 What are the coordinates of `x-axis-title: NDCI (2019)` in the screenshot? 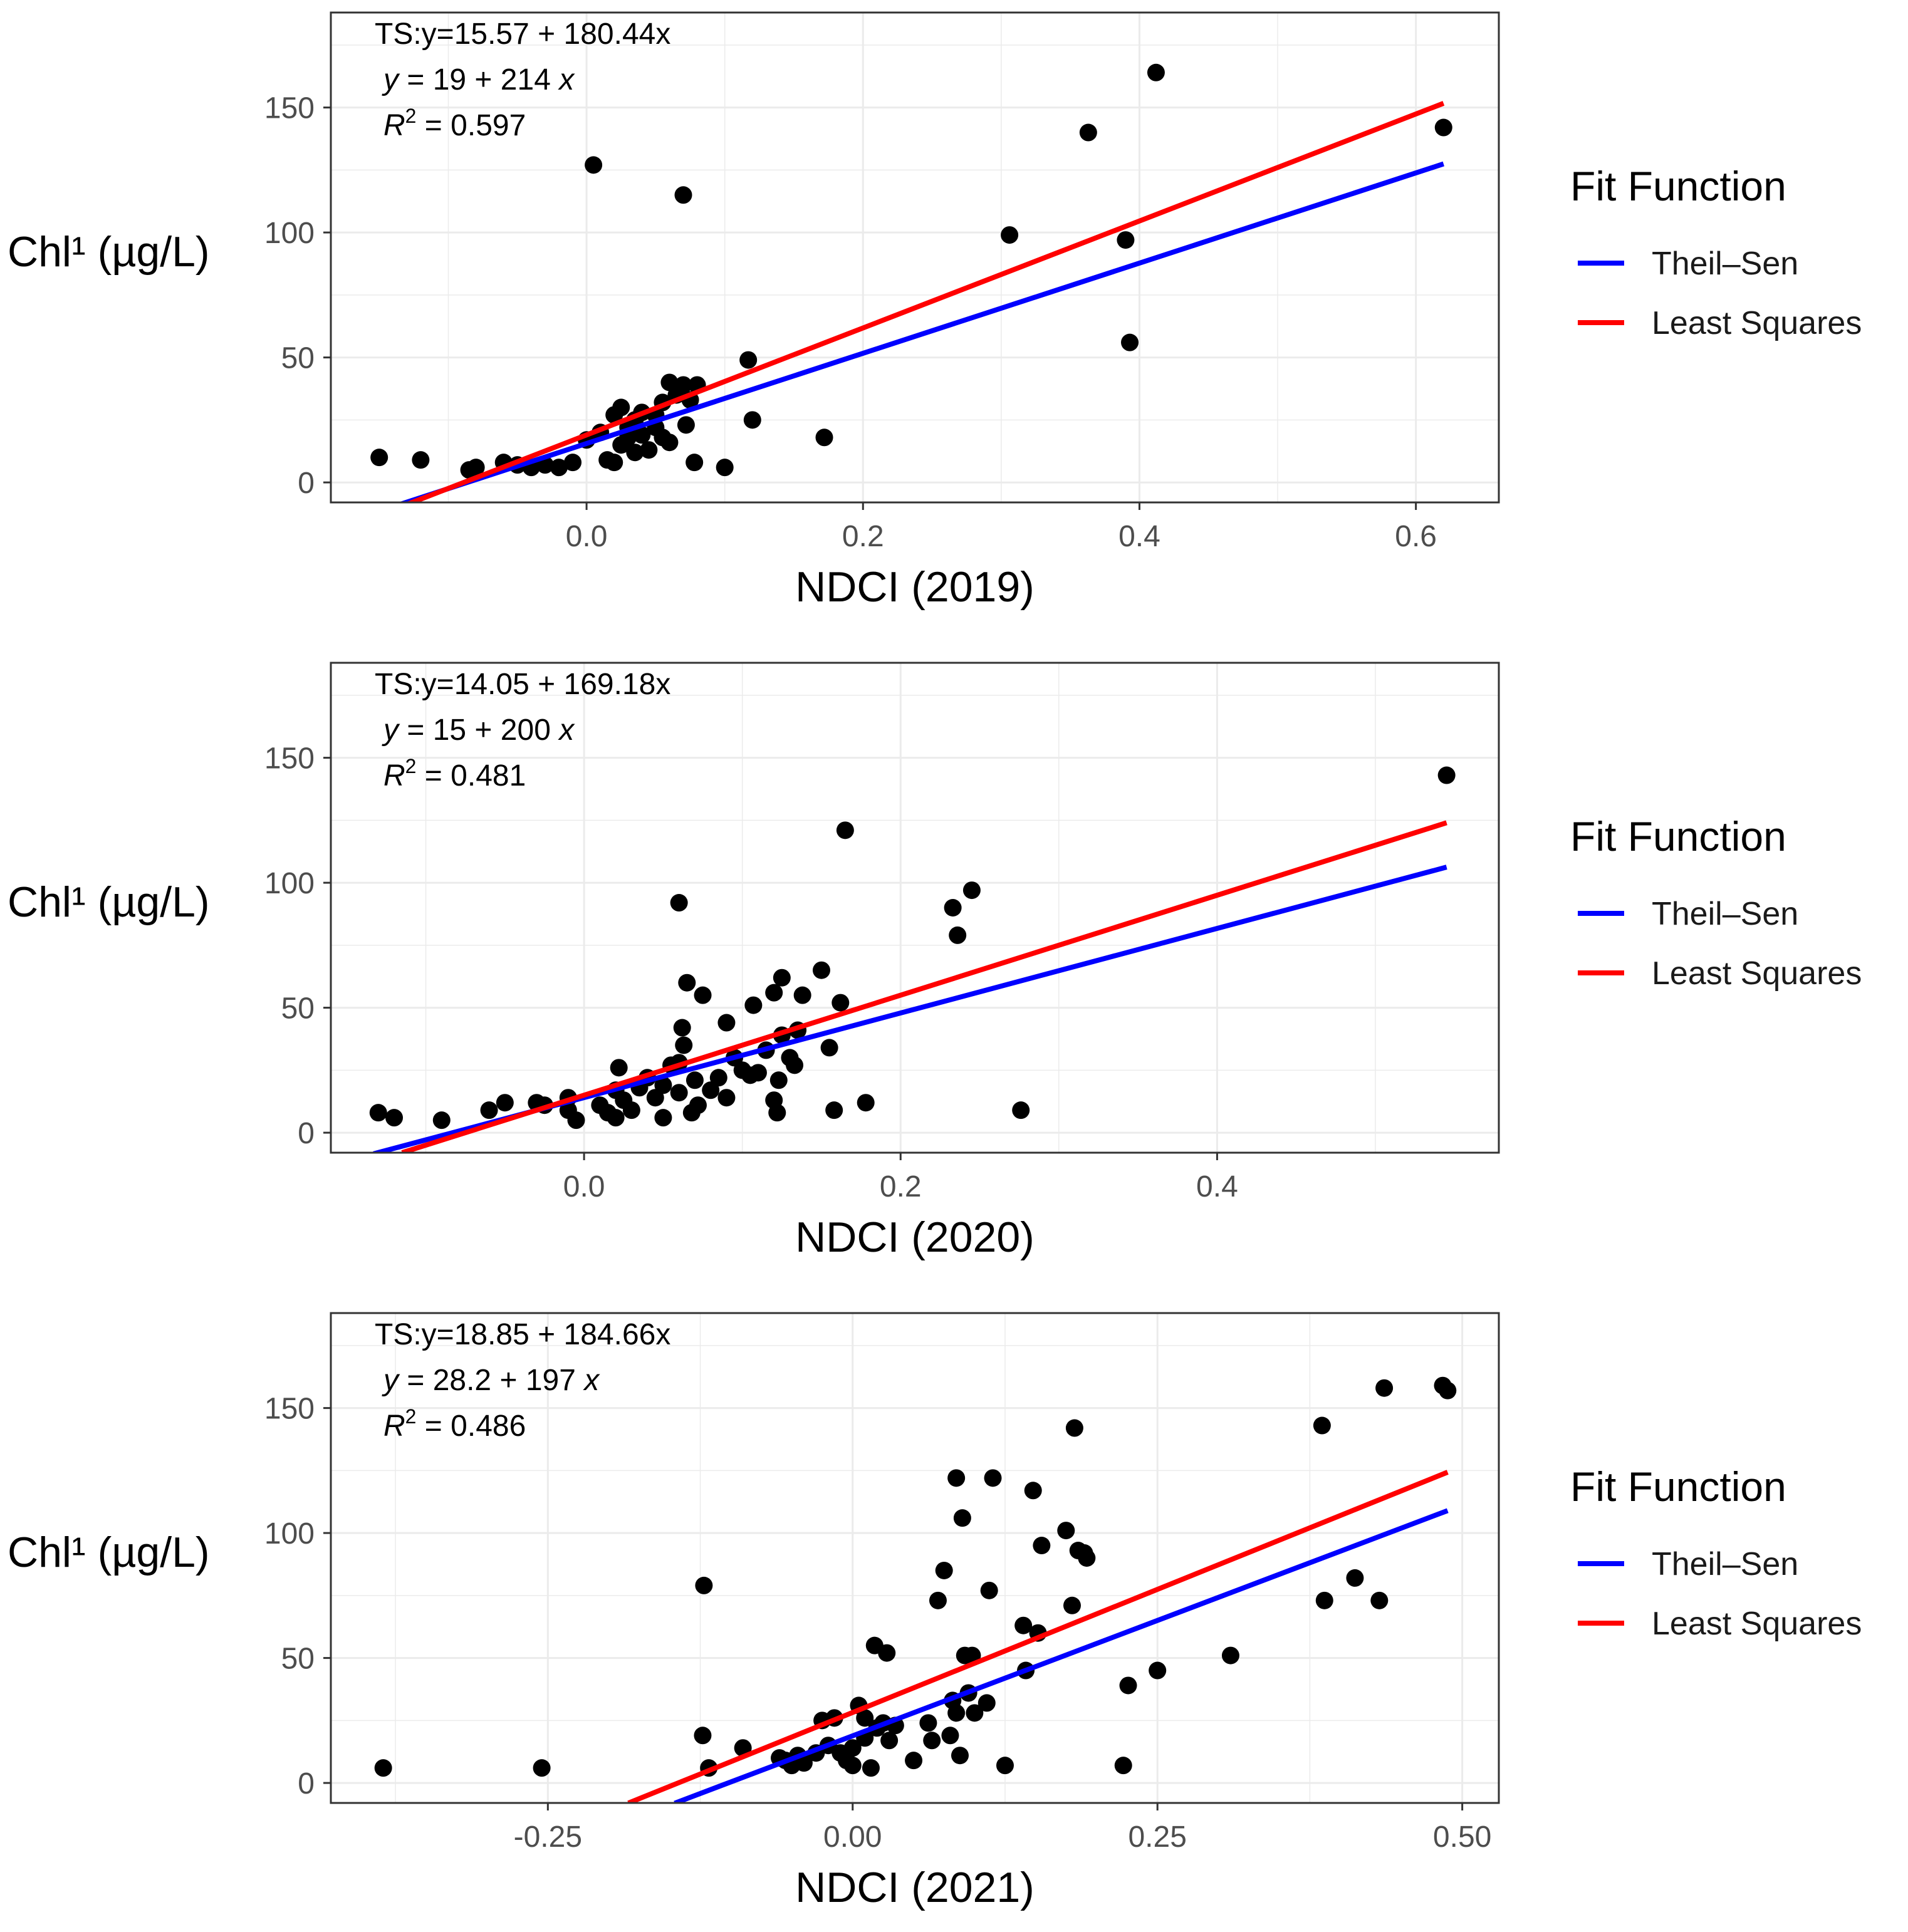 It's located at (915, 587).